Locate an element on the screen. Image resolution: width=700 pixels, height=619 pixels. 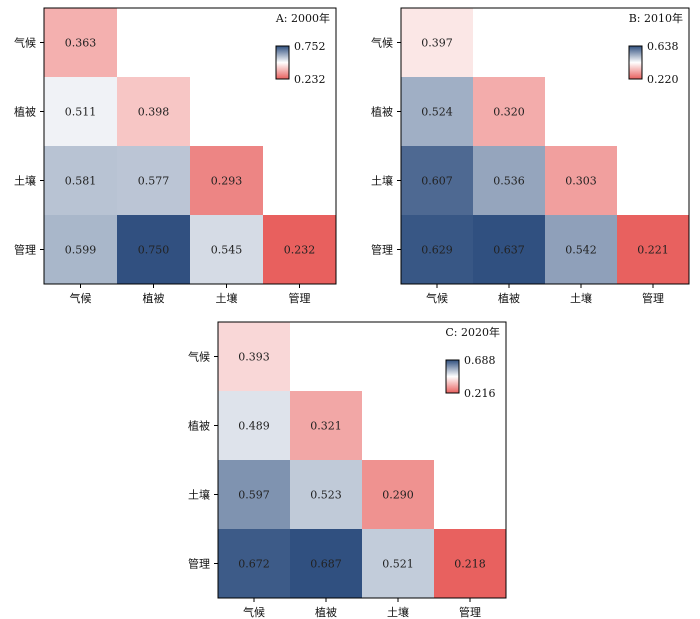
cell-value-label: 0.303 is located at coordinates (581, 181).